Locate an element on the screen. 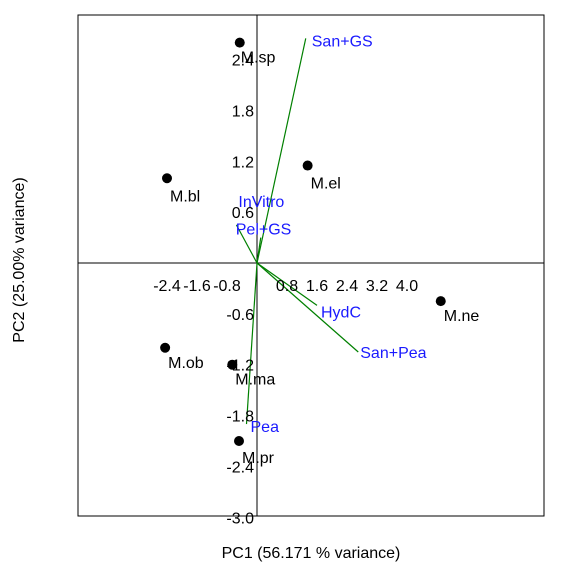 Image resolution: width=586 pixels, height=572 pixels. y-tick-label: -0.6 is located at coordinates (240, 315).